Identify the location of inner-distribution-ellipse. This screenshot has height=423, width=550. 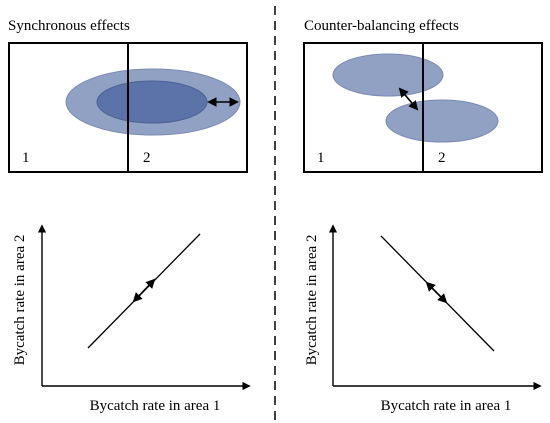
(152, 102).